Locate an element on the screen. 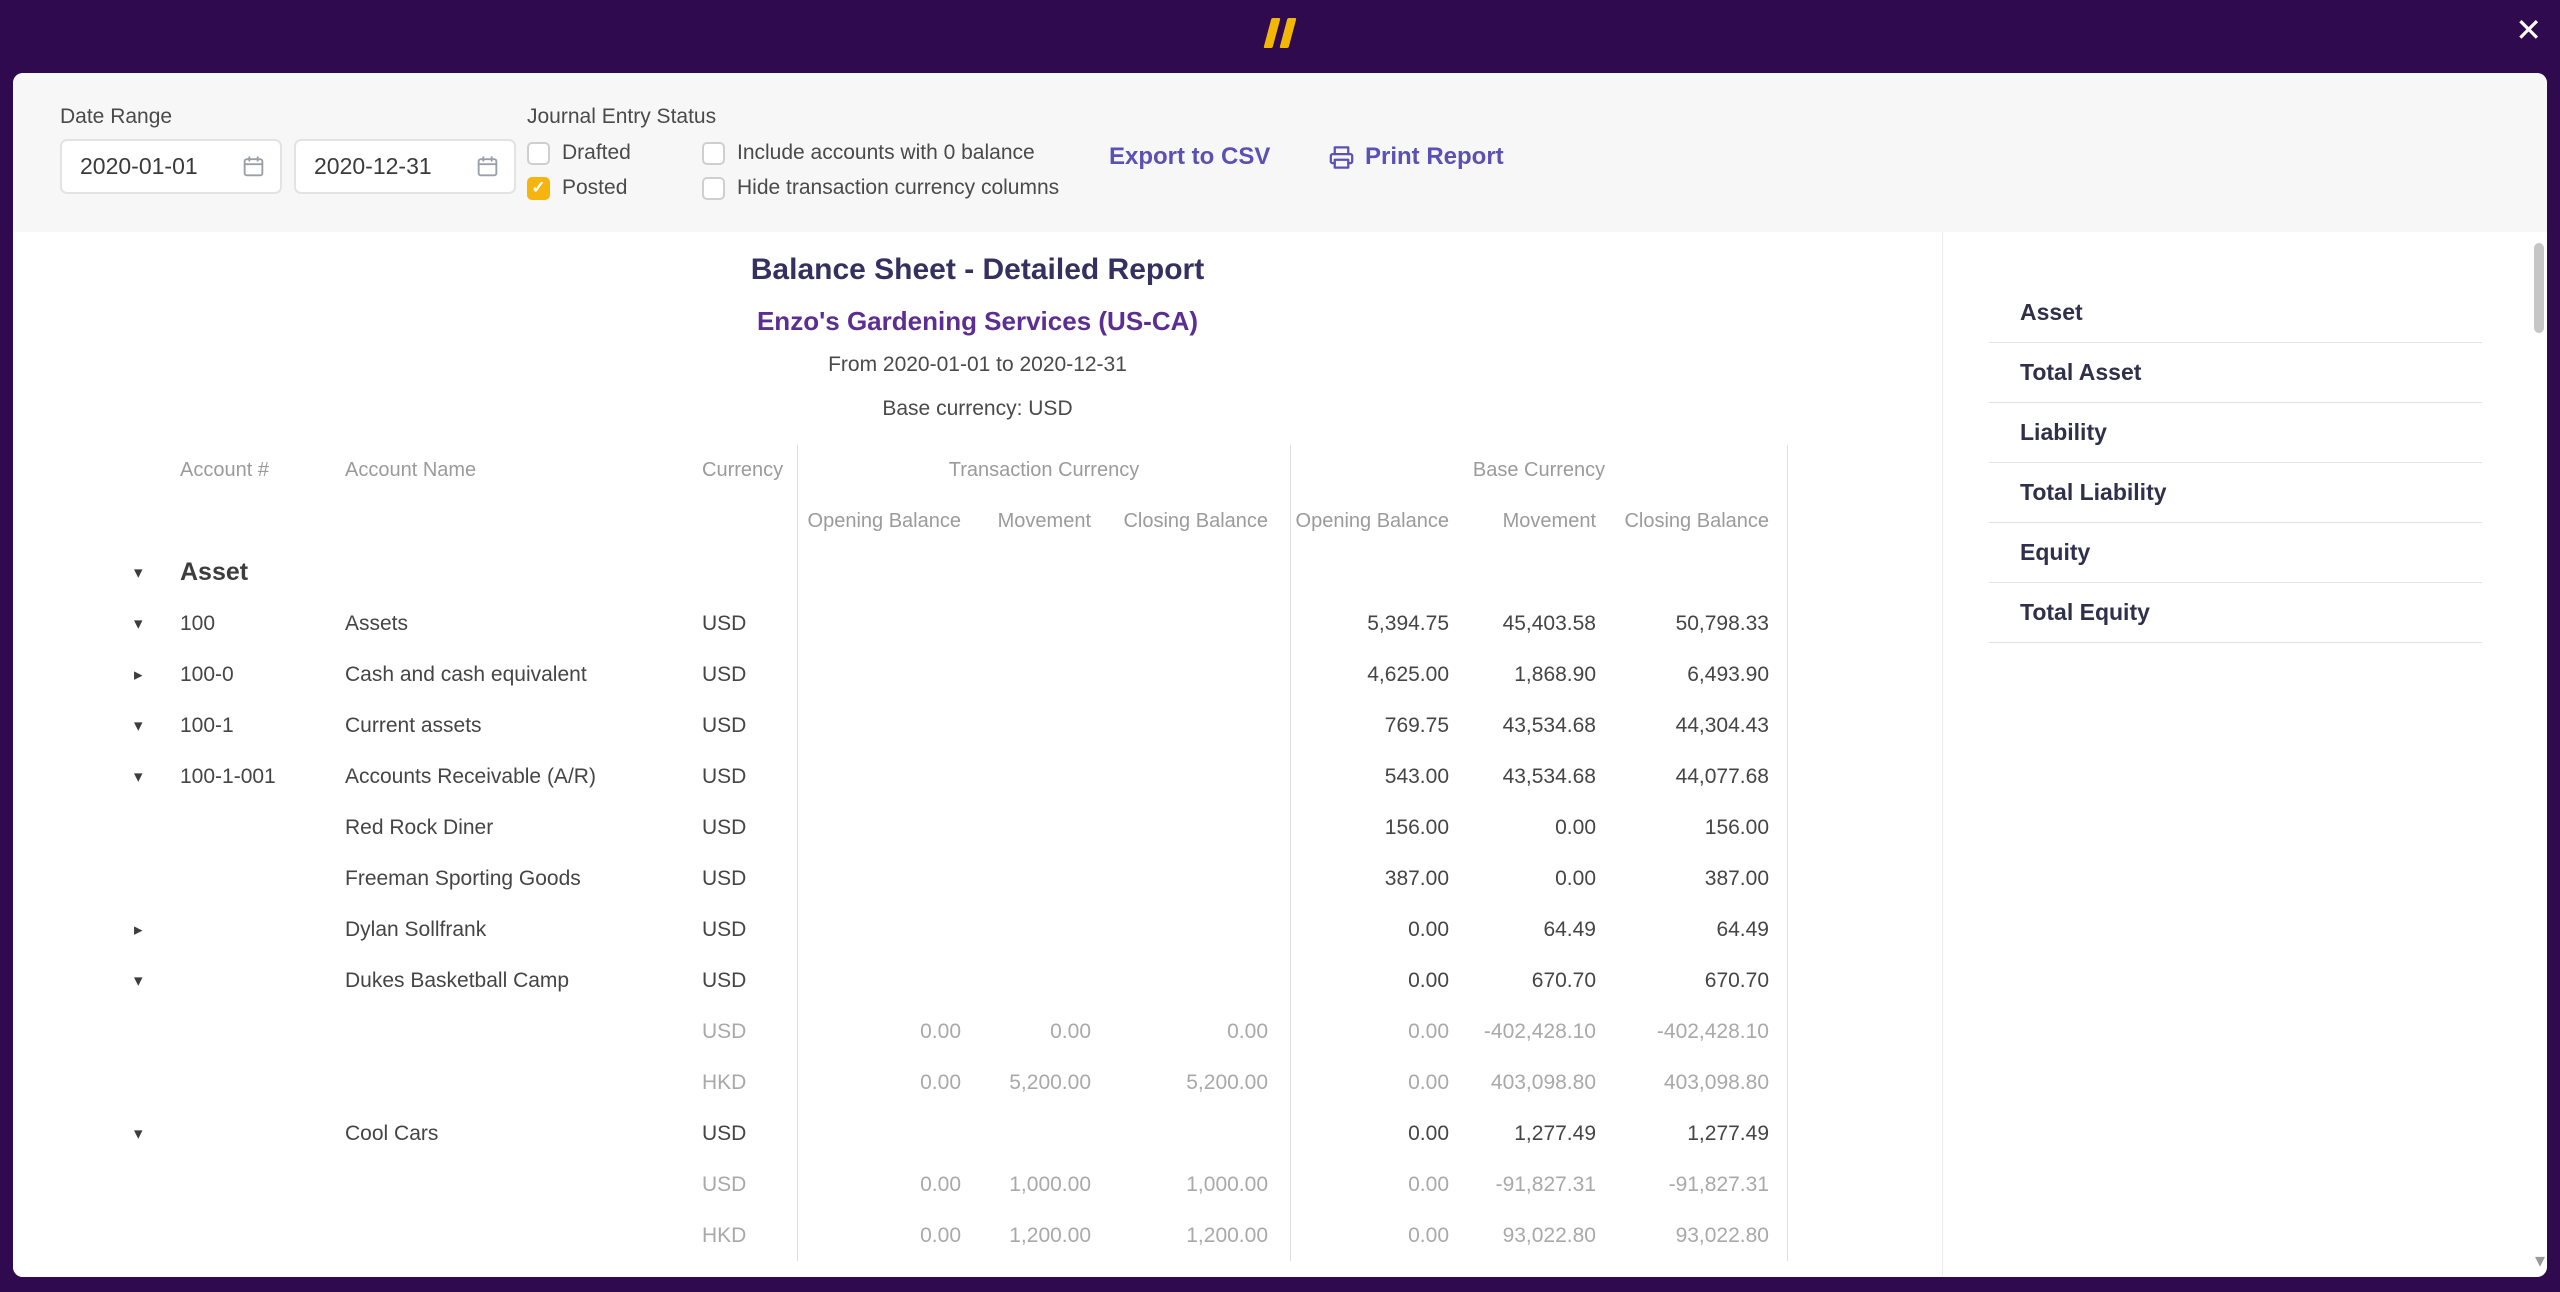  table-account-row: ▾ Cool Cars USD 0.00 1,277.49 1,277.49 is located at coordinates (959, 1133).